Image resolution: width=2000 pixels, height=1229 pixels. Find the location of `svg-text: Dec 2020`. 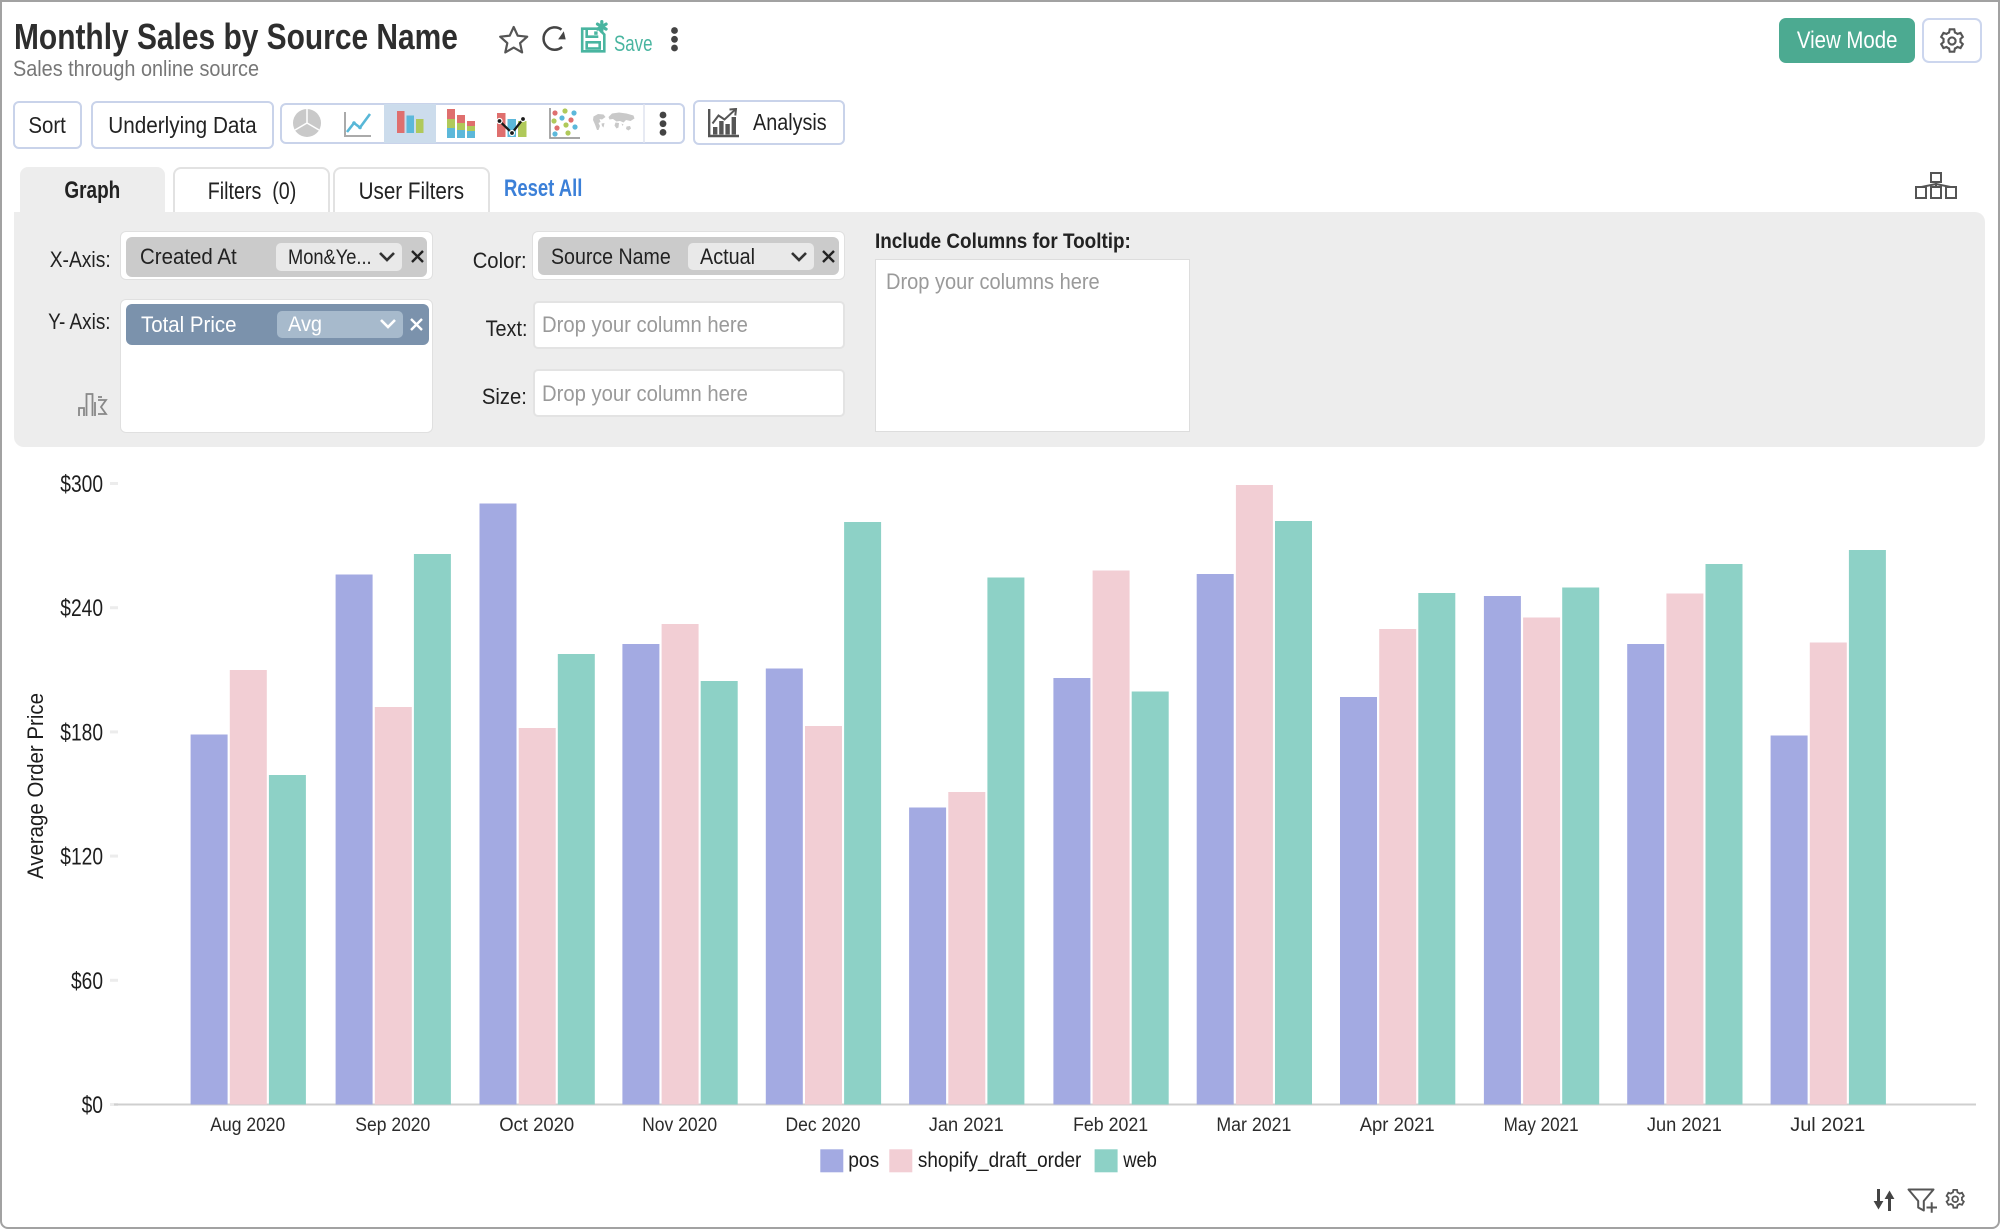

svg-text: Dec 2020 is located at coordinates (823, 1125).